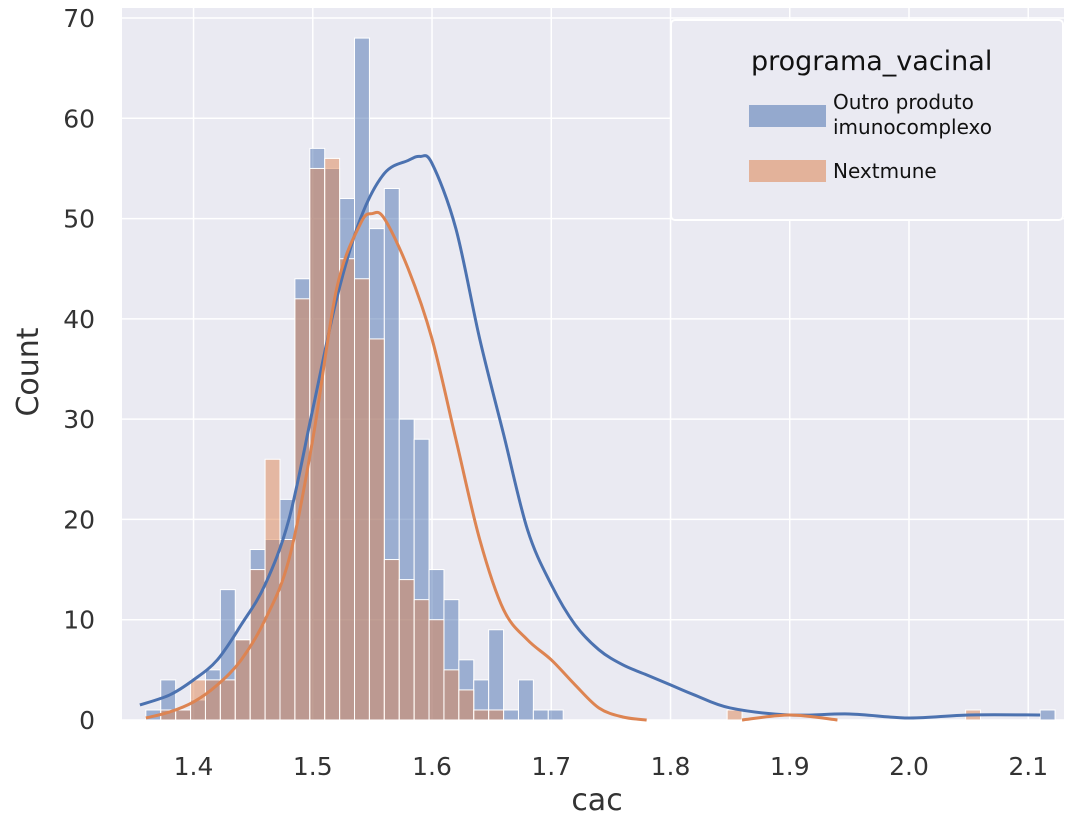 The height and width of the screenshot is (815, 1066). What do you see at coordinates (871, 61) in the screenshot?
I see `legend-title: programa_vacinal` at bounding box center [871, 61].